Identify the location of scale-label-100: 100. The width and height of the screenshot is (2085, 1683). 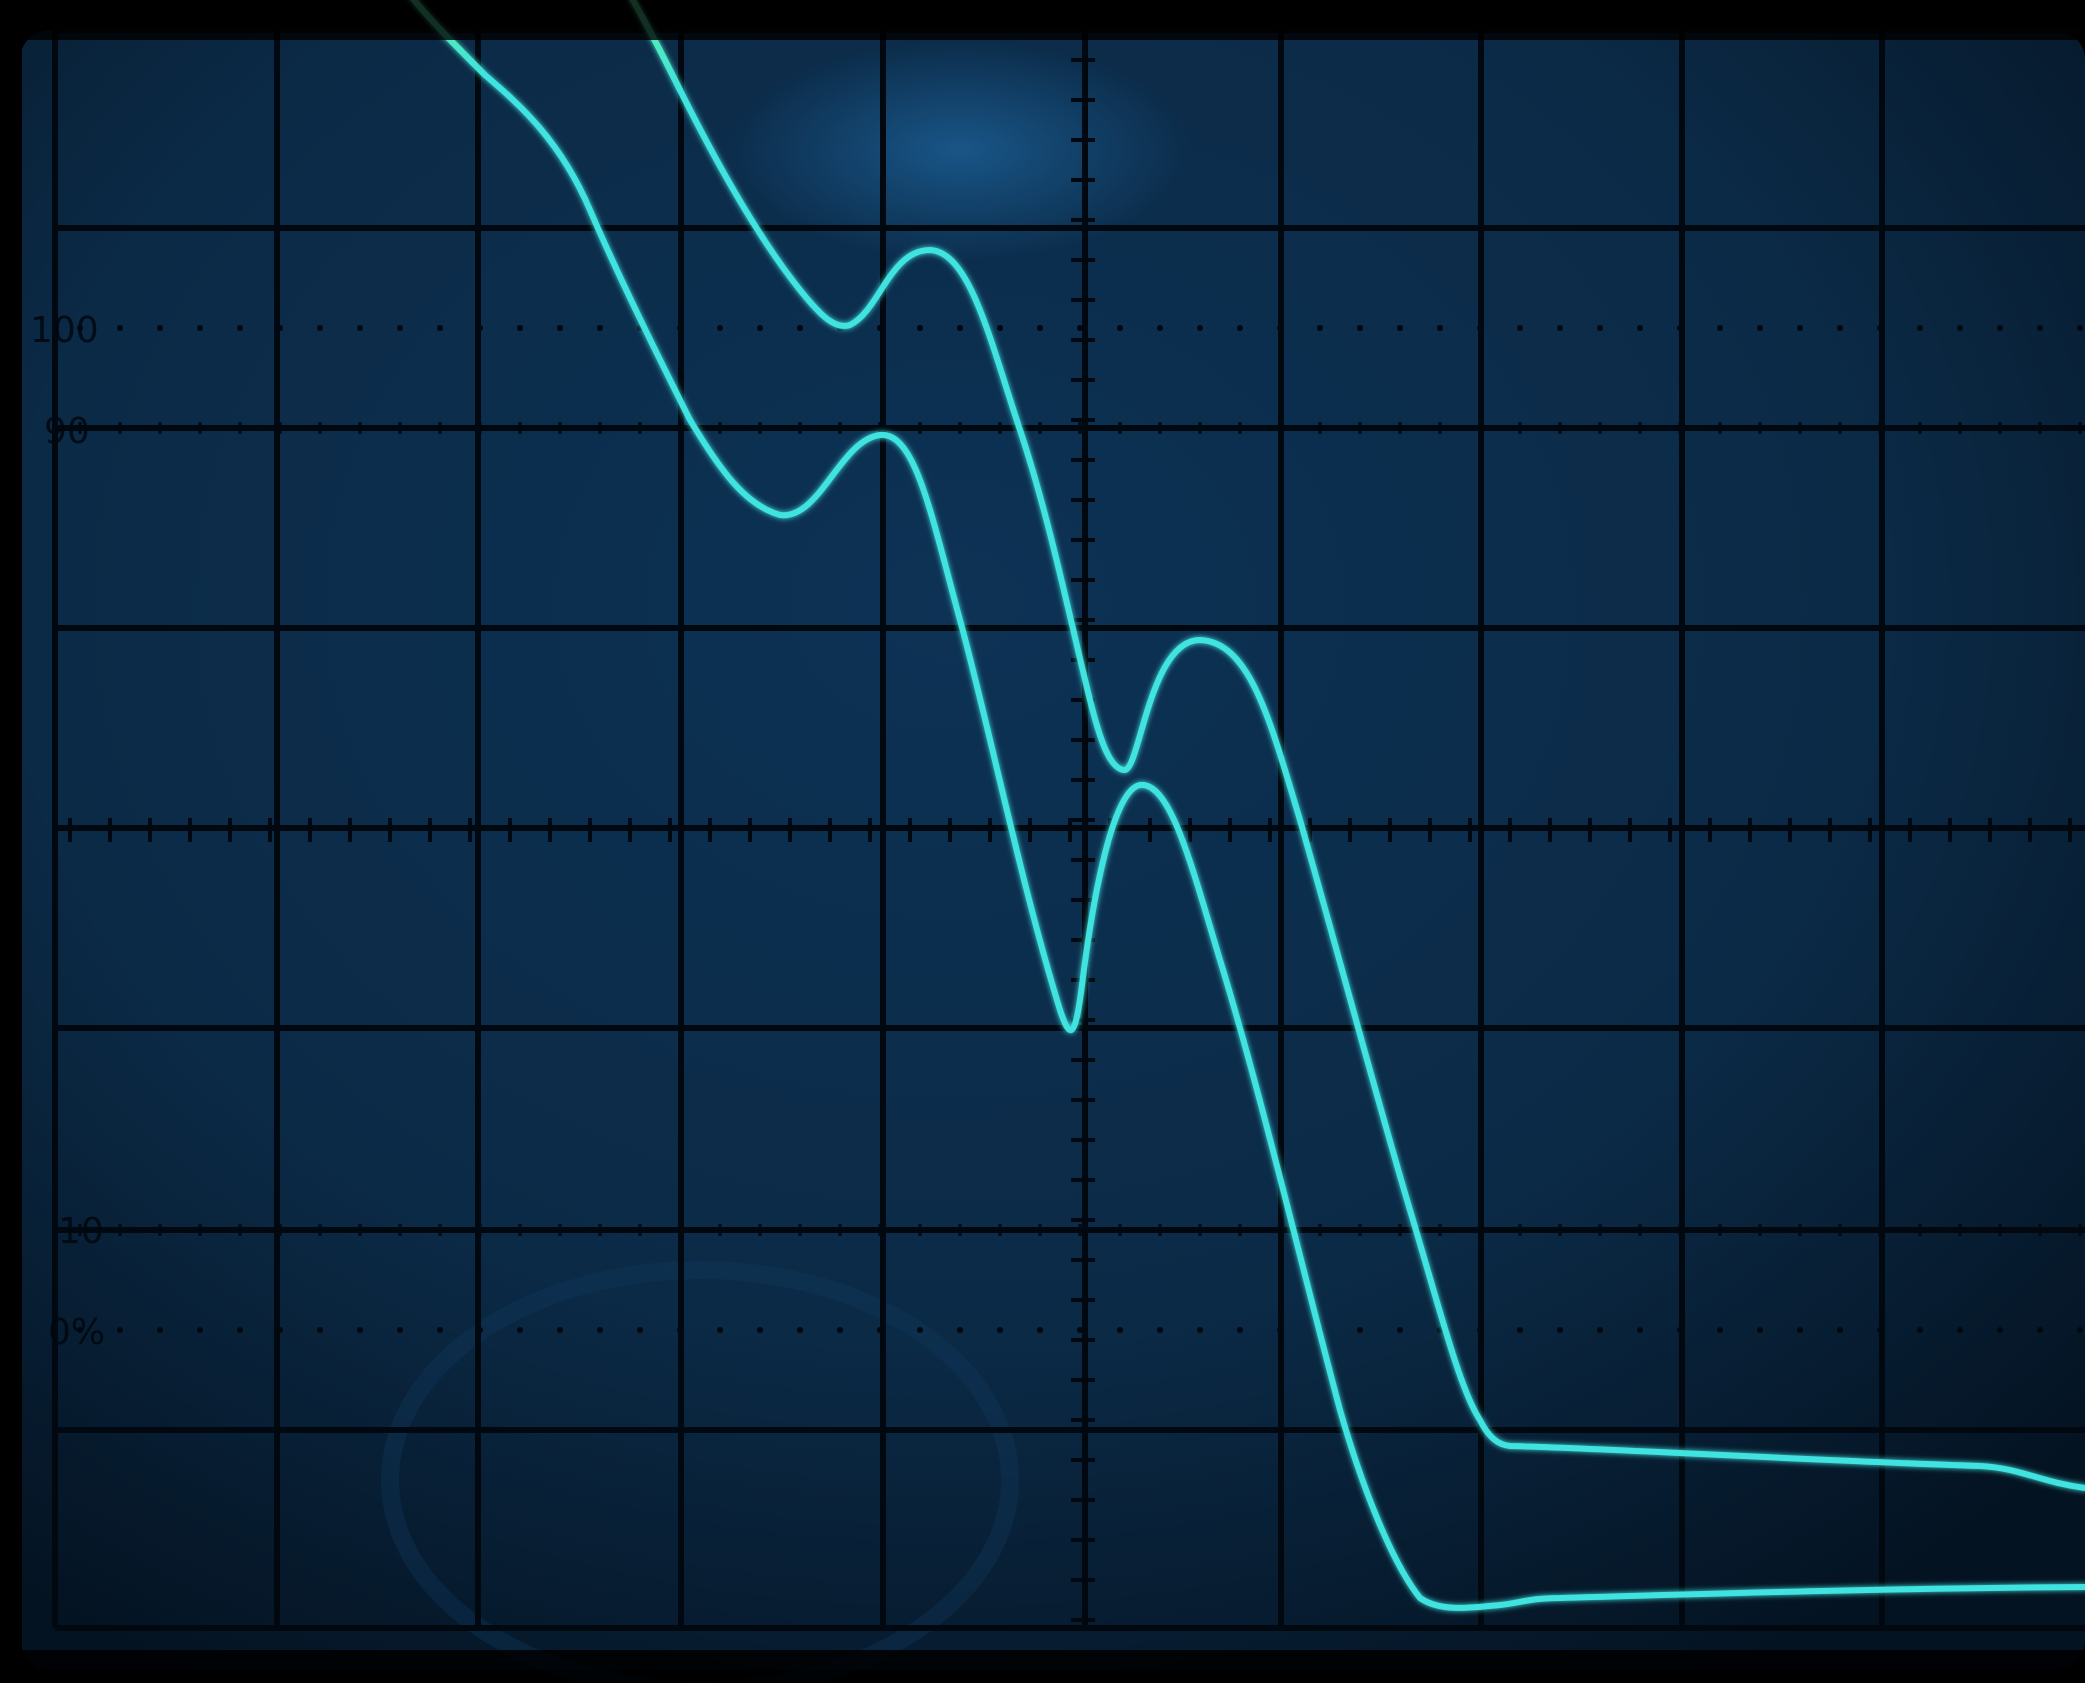
(64, 330).